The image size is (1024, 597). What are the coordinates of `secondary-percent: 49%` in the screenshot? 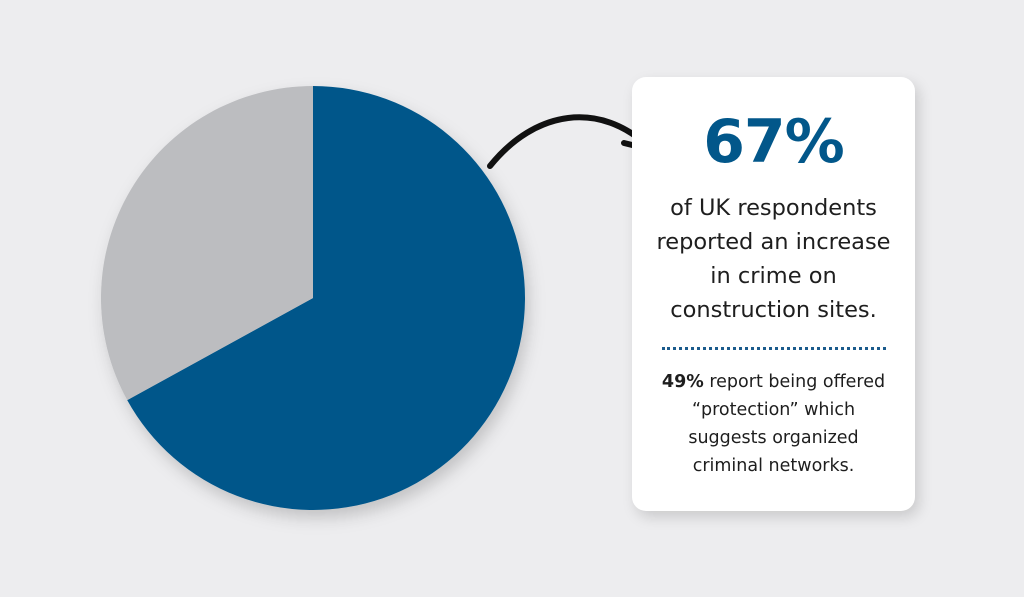 It's located at (682, 382).